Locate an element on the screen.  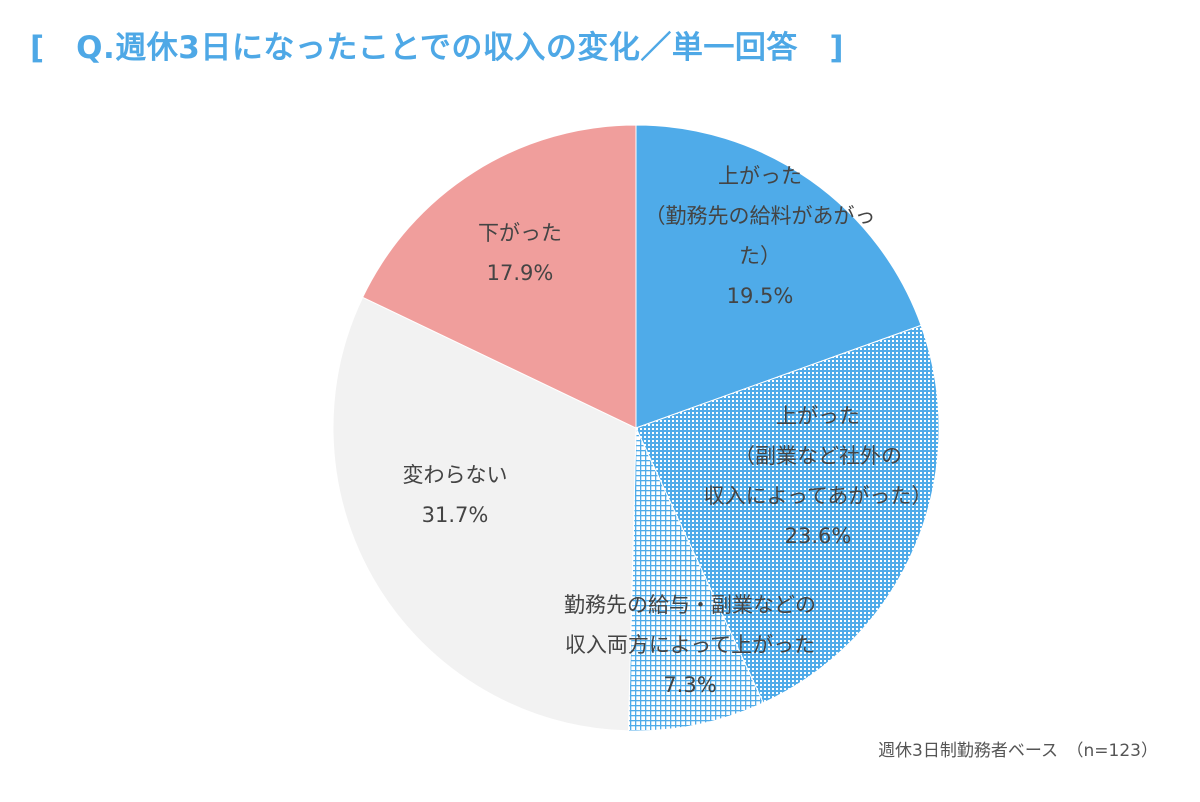
pie-value-label: 23.6% is located at coordinates (818, 536).